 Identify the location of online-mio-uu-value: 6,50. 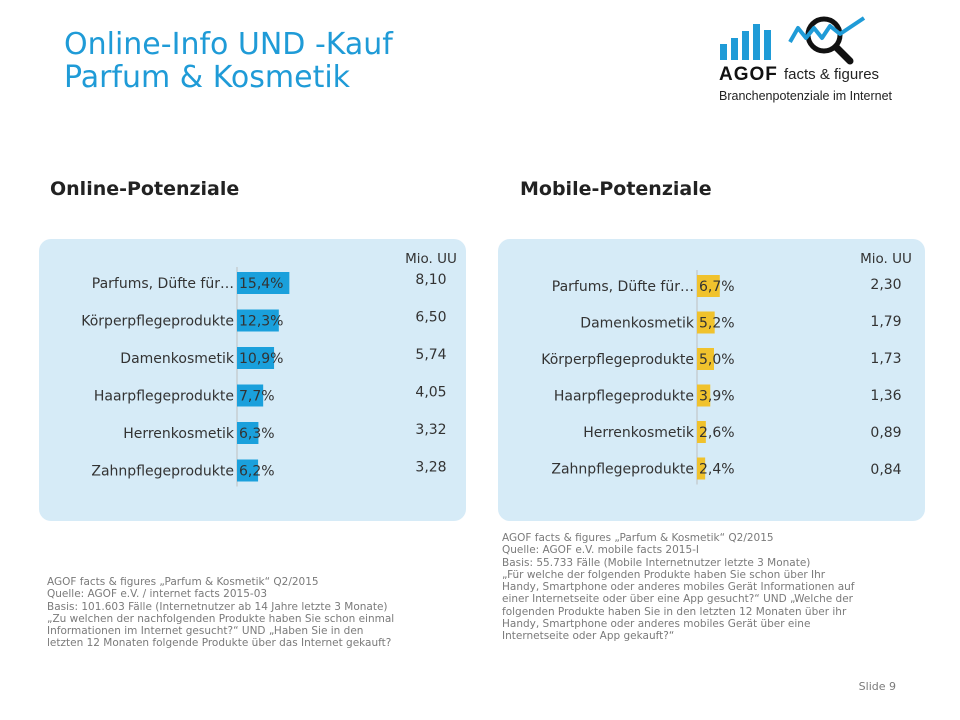
(430, 318).